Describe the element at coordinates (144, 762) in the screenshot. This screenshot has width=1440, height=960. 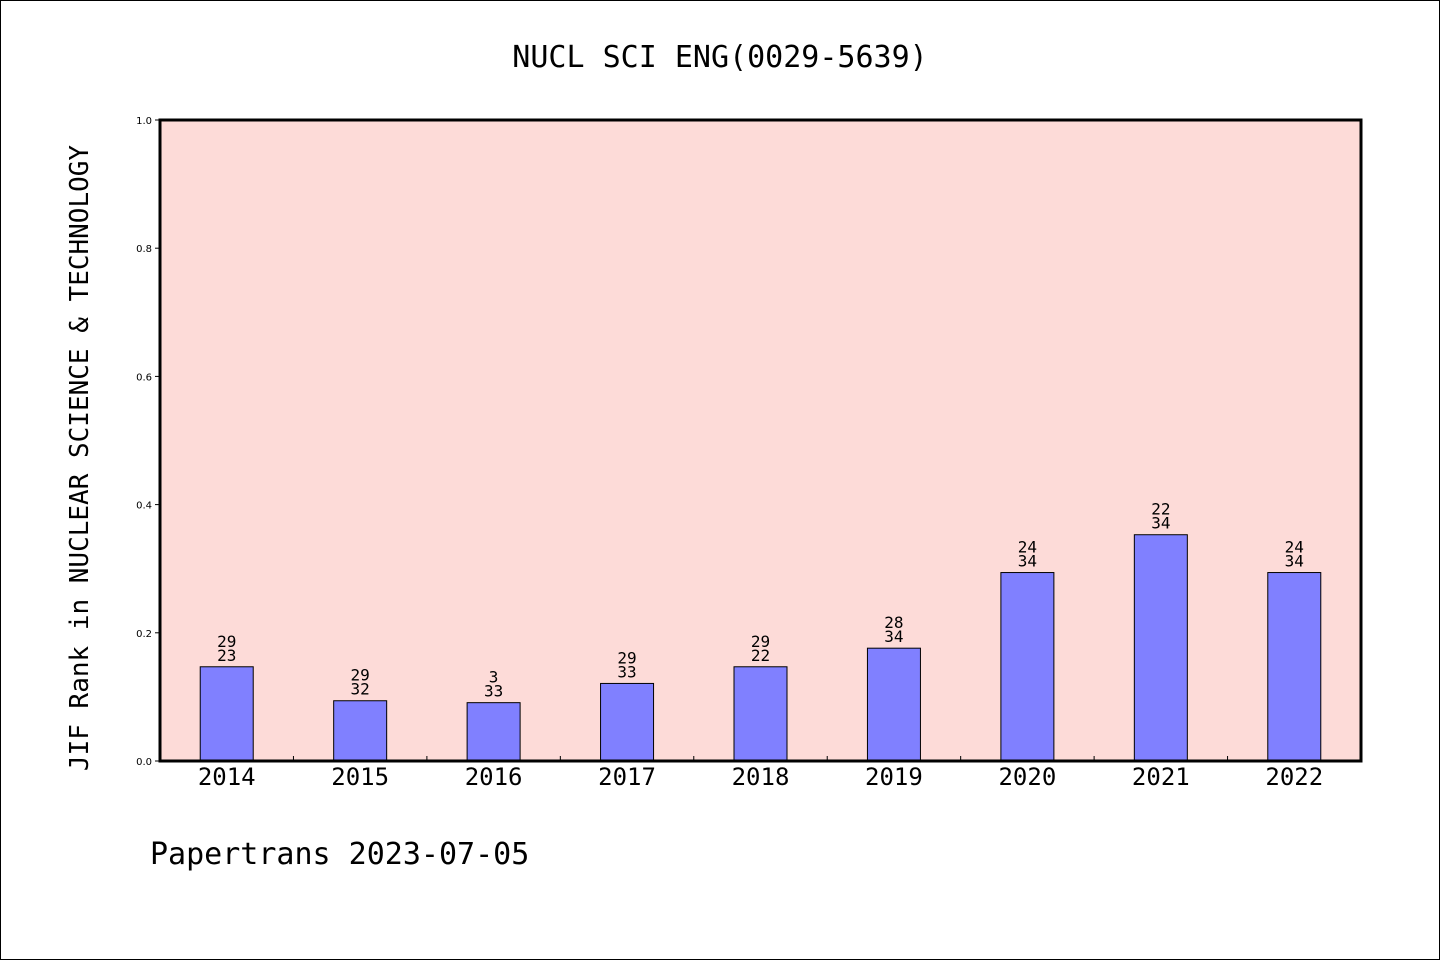
I see `y-tick-label: 0.0` at that location.